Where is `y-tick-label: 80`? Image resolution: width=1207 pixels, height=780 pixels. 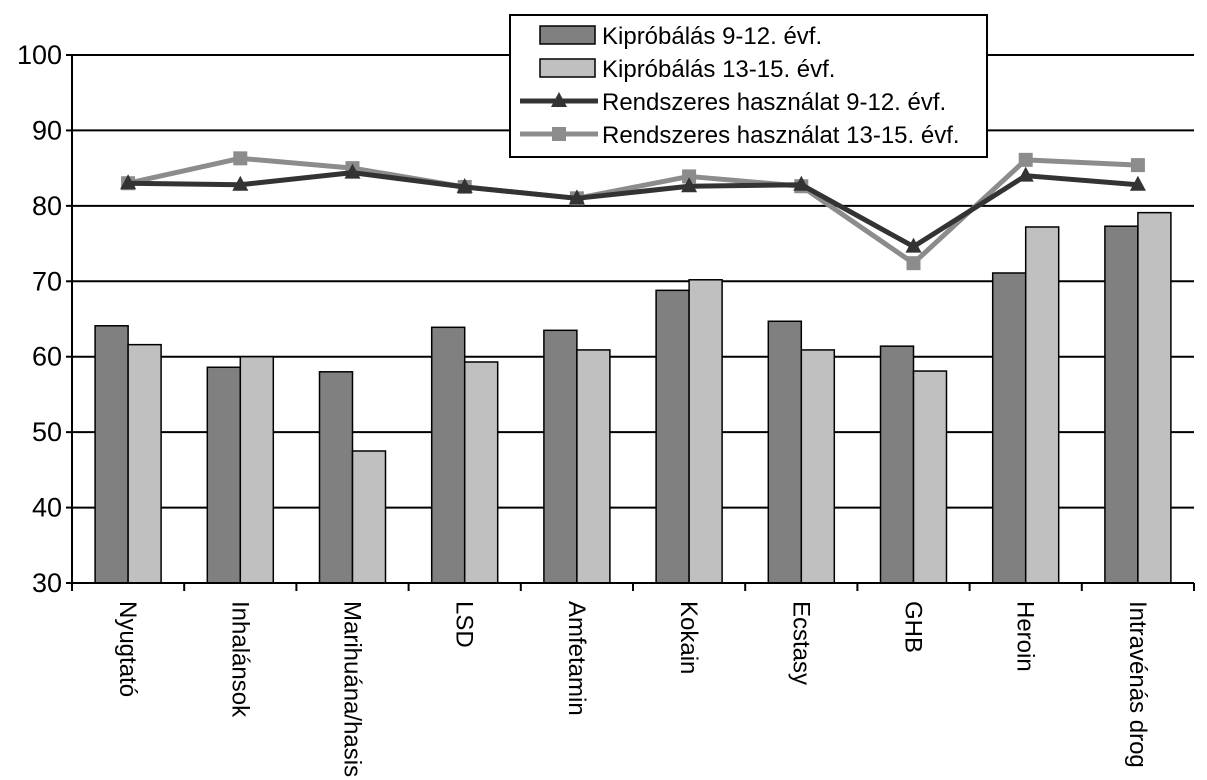
y-tick-label: 80 is located at coordinates (47, 206).